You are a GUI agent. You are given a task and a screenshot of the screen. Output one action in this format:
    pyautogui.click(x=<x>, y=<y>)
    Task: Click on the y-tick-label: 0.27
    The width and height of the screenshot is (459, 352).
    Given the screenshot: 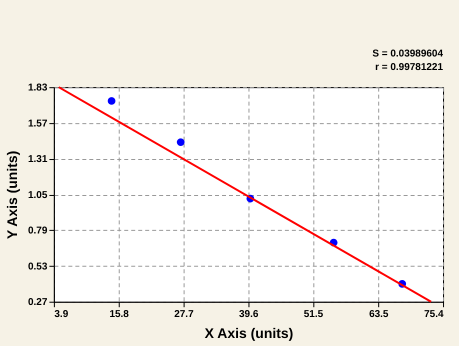 What is the action you would take?
    pyautogui.click(x=38, y=302)
    